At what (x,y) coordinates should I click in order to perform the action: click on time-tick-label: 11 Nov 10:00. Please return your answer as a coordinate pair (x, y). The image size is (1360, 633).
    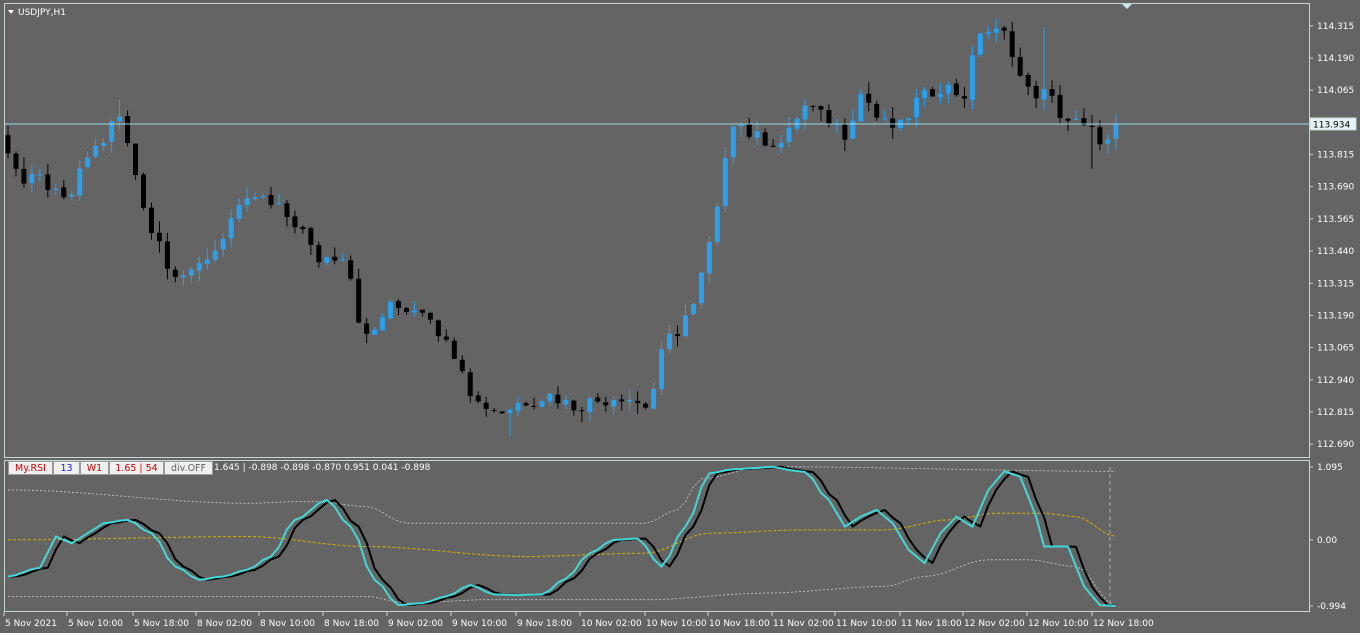
    Looking at the image, I should click on (866, 624).